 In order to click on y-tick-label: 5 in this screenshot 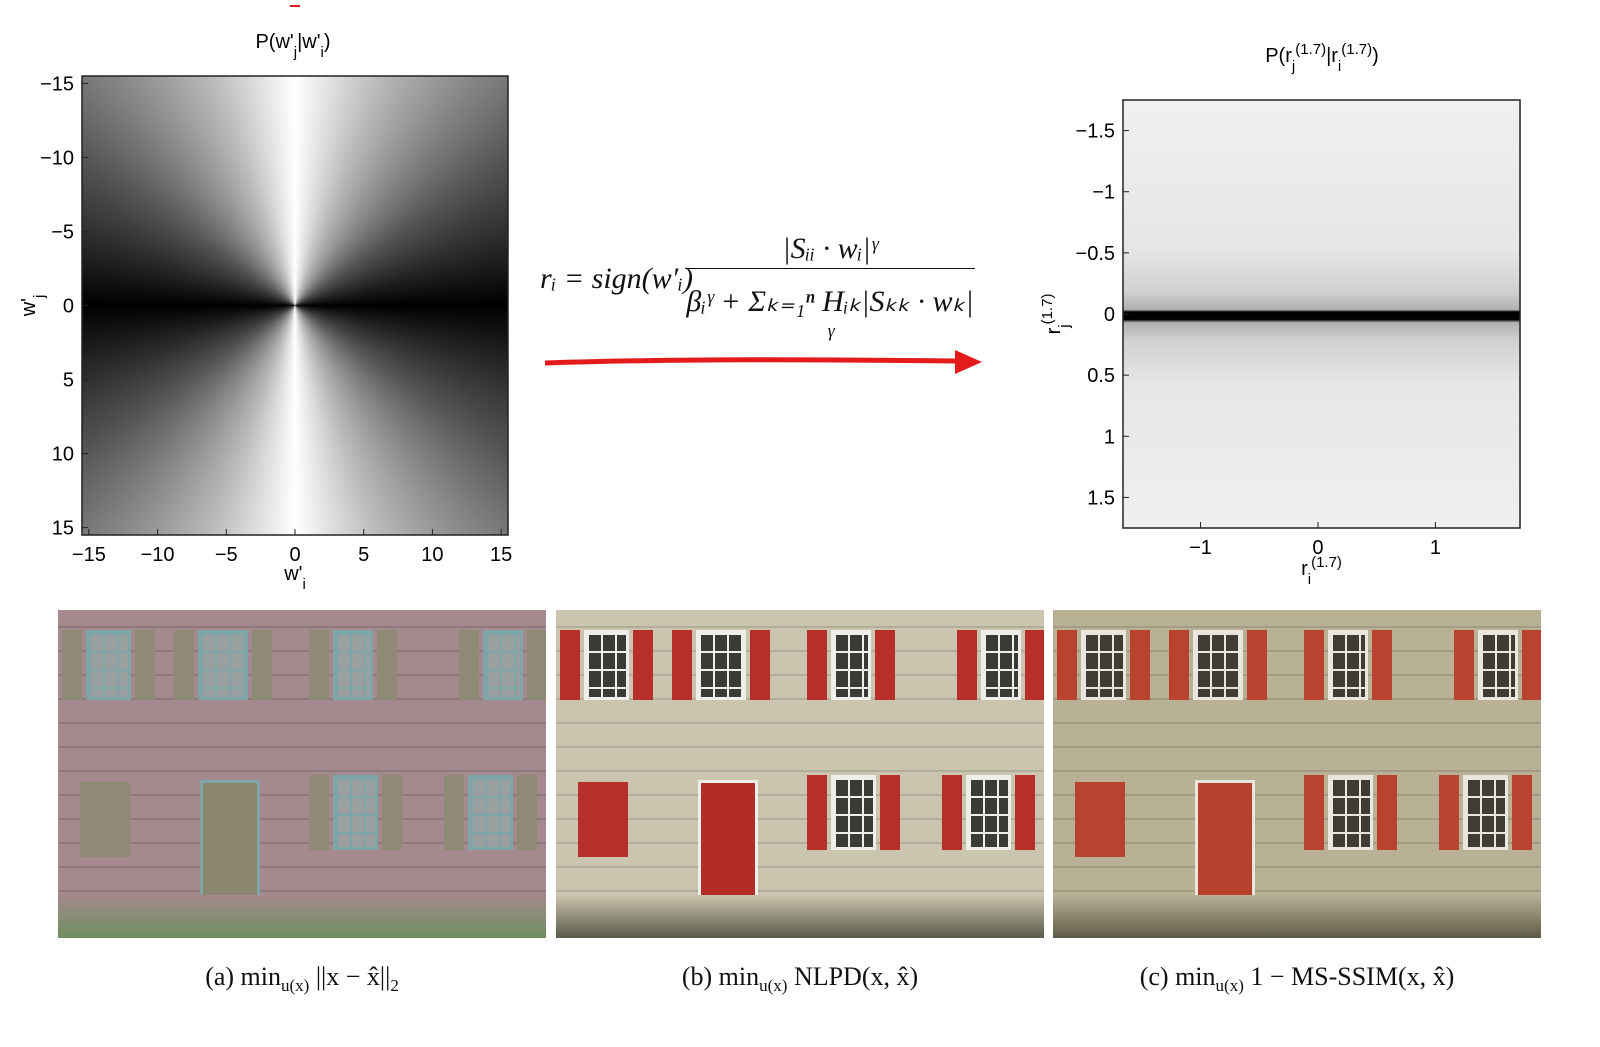, I will do `click(68, 381)`.